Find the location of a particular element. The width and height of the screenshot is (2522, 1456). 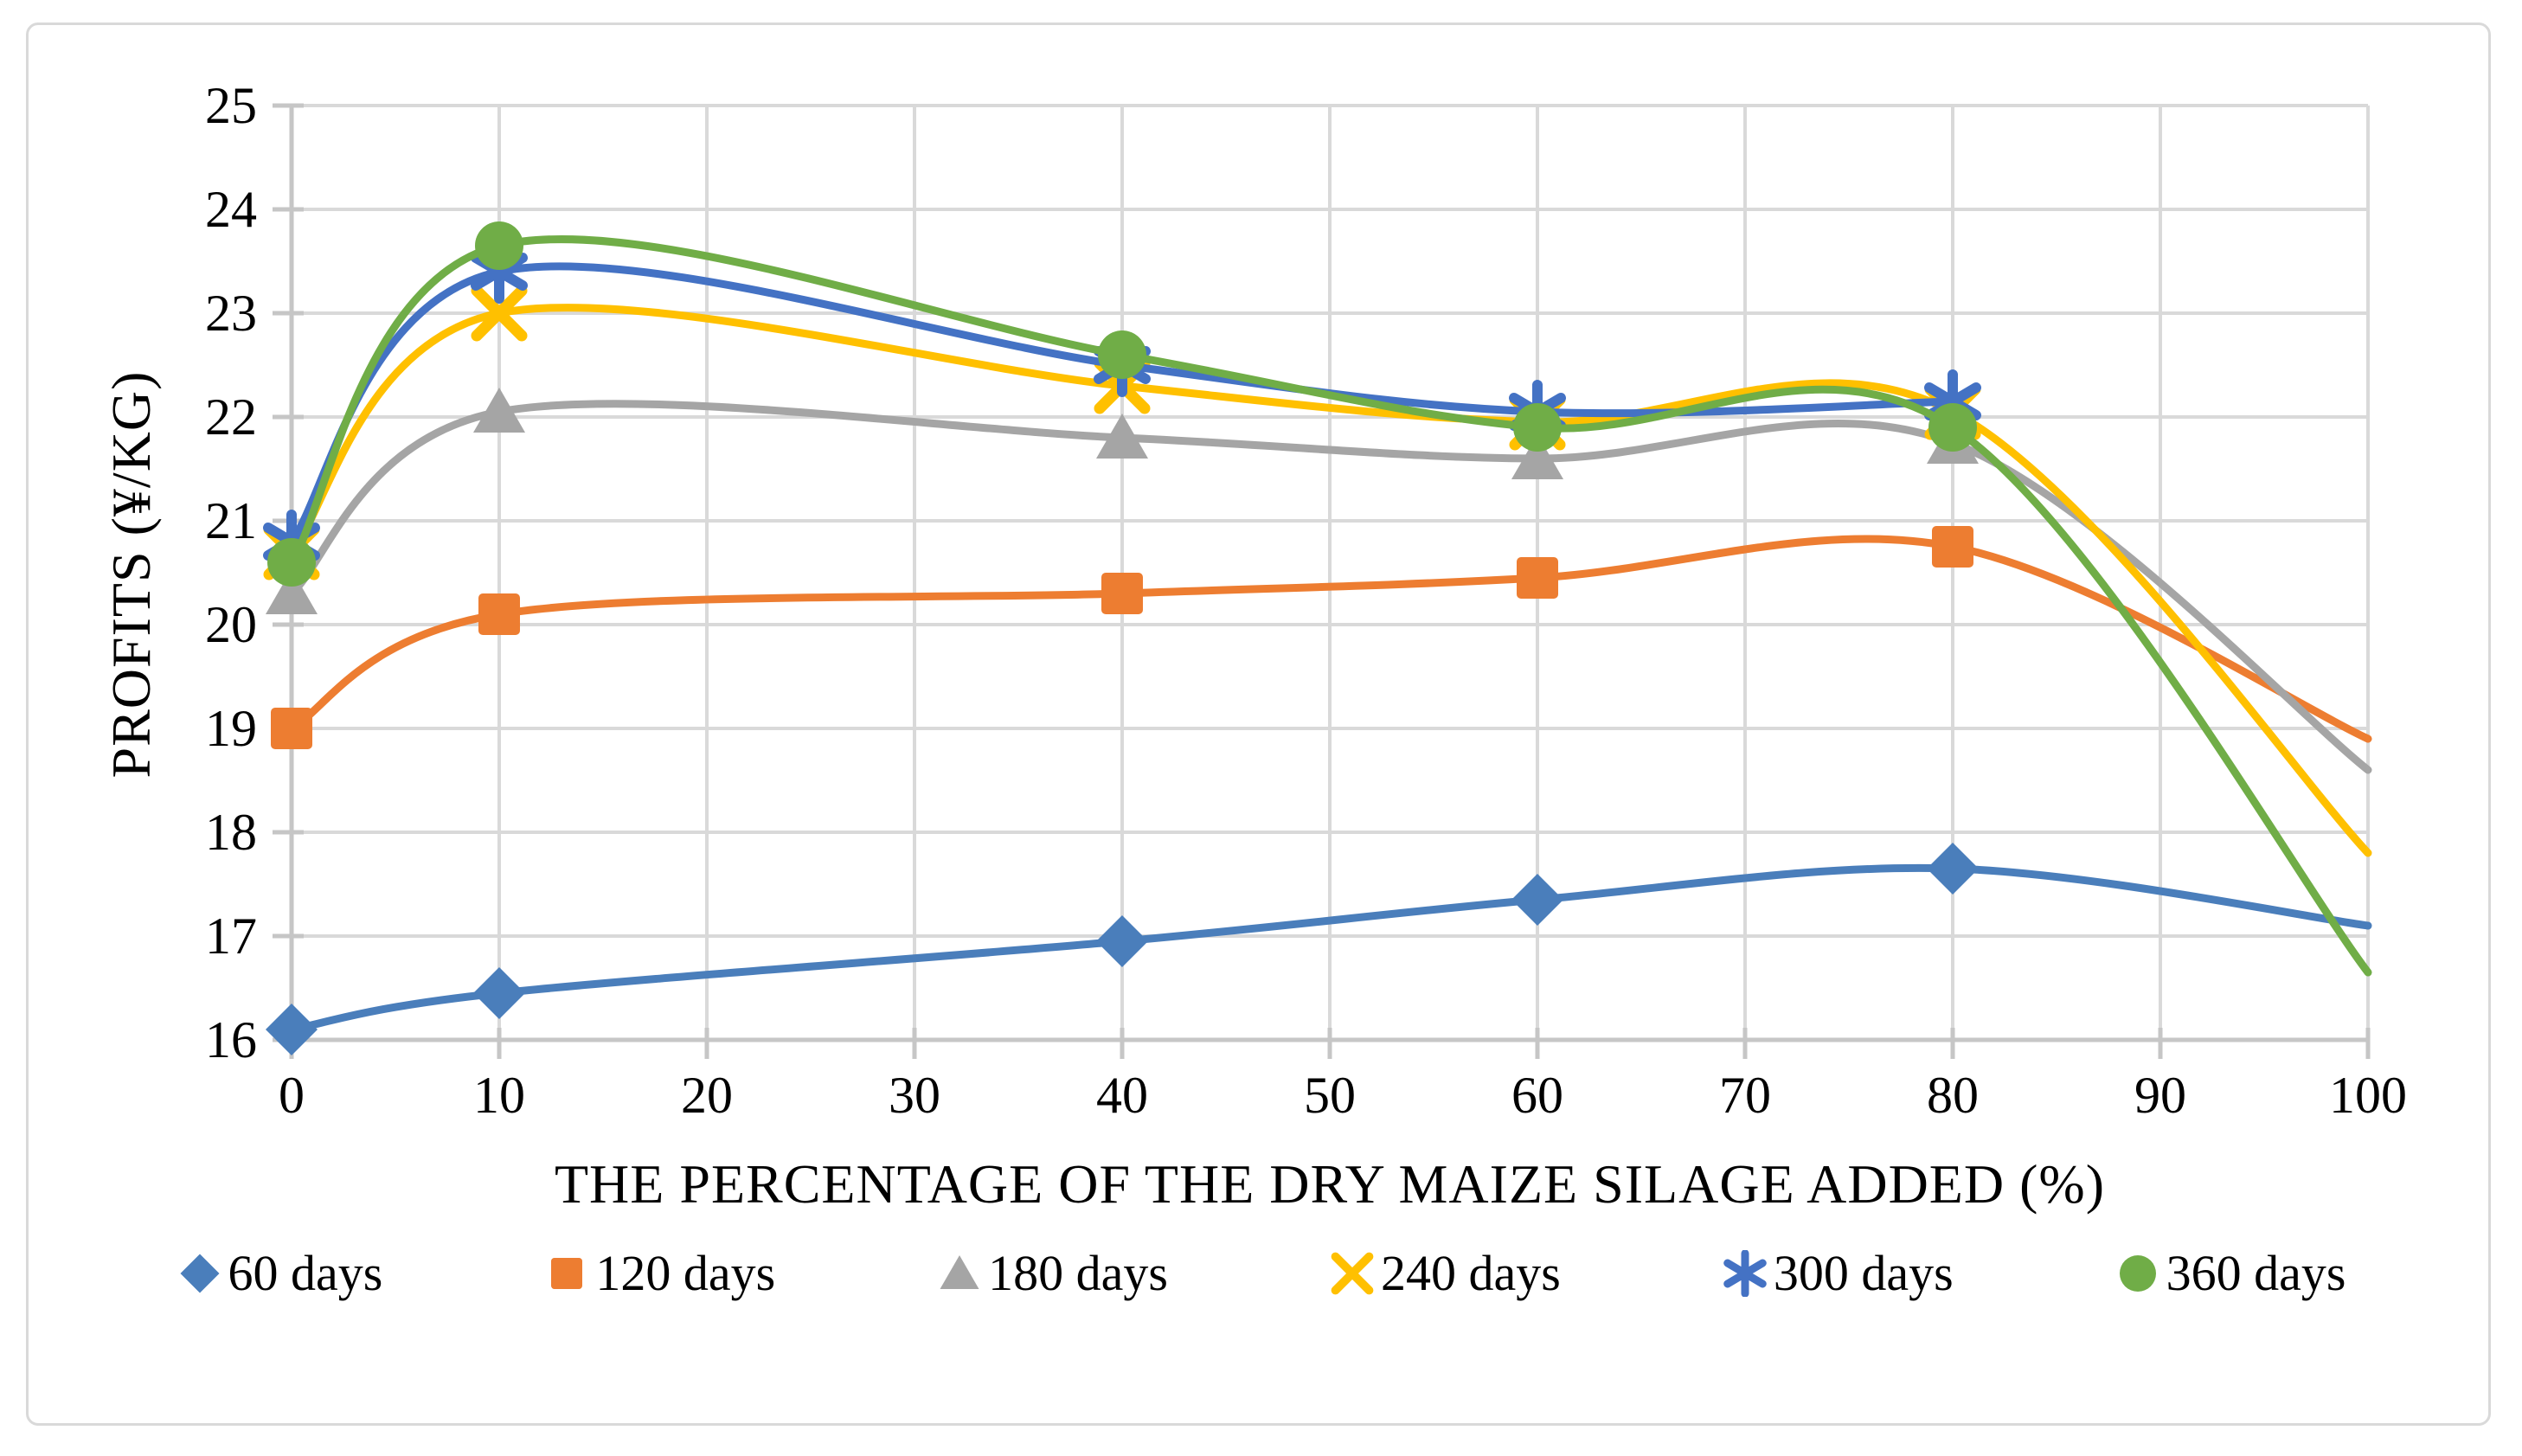

legend-marker-asterisk-icon is located at coordinates (1745, 1273).